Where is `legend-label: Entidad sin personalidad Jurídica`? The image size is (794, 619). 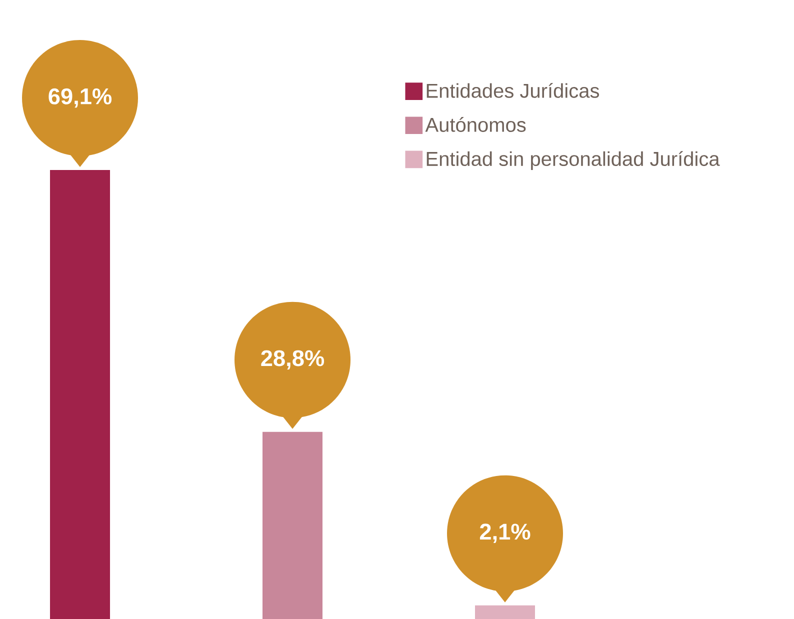
legend-label: Entidad sin personalidad Jurídica is located at coordinates (573, 160).